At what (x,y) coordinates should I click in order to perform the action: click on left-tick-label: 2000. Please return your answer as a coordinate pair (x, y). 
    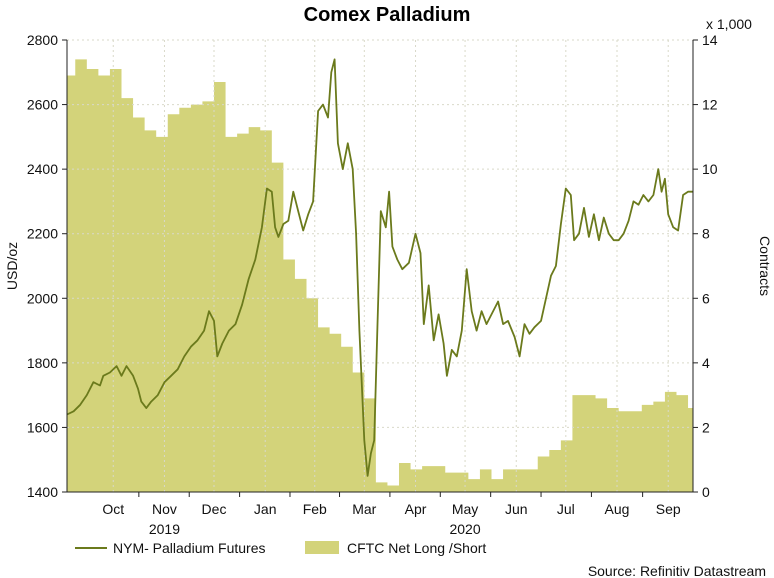
    Looking at the image, I should click on (42, 298).